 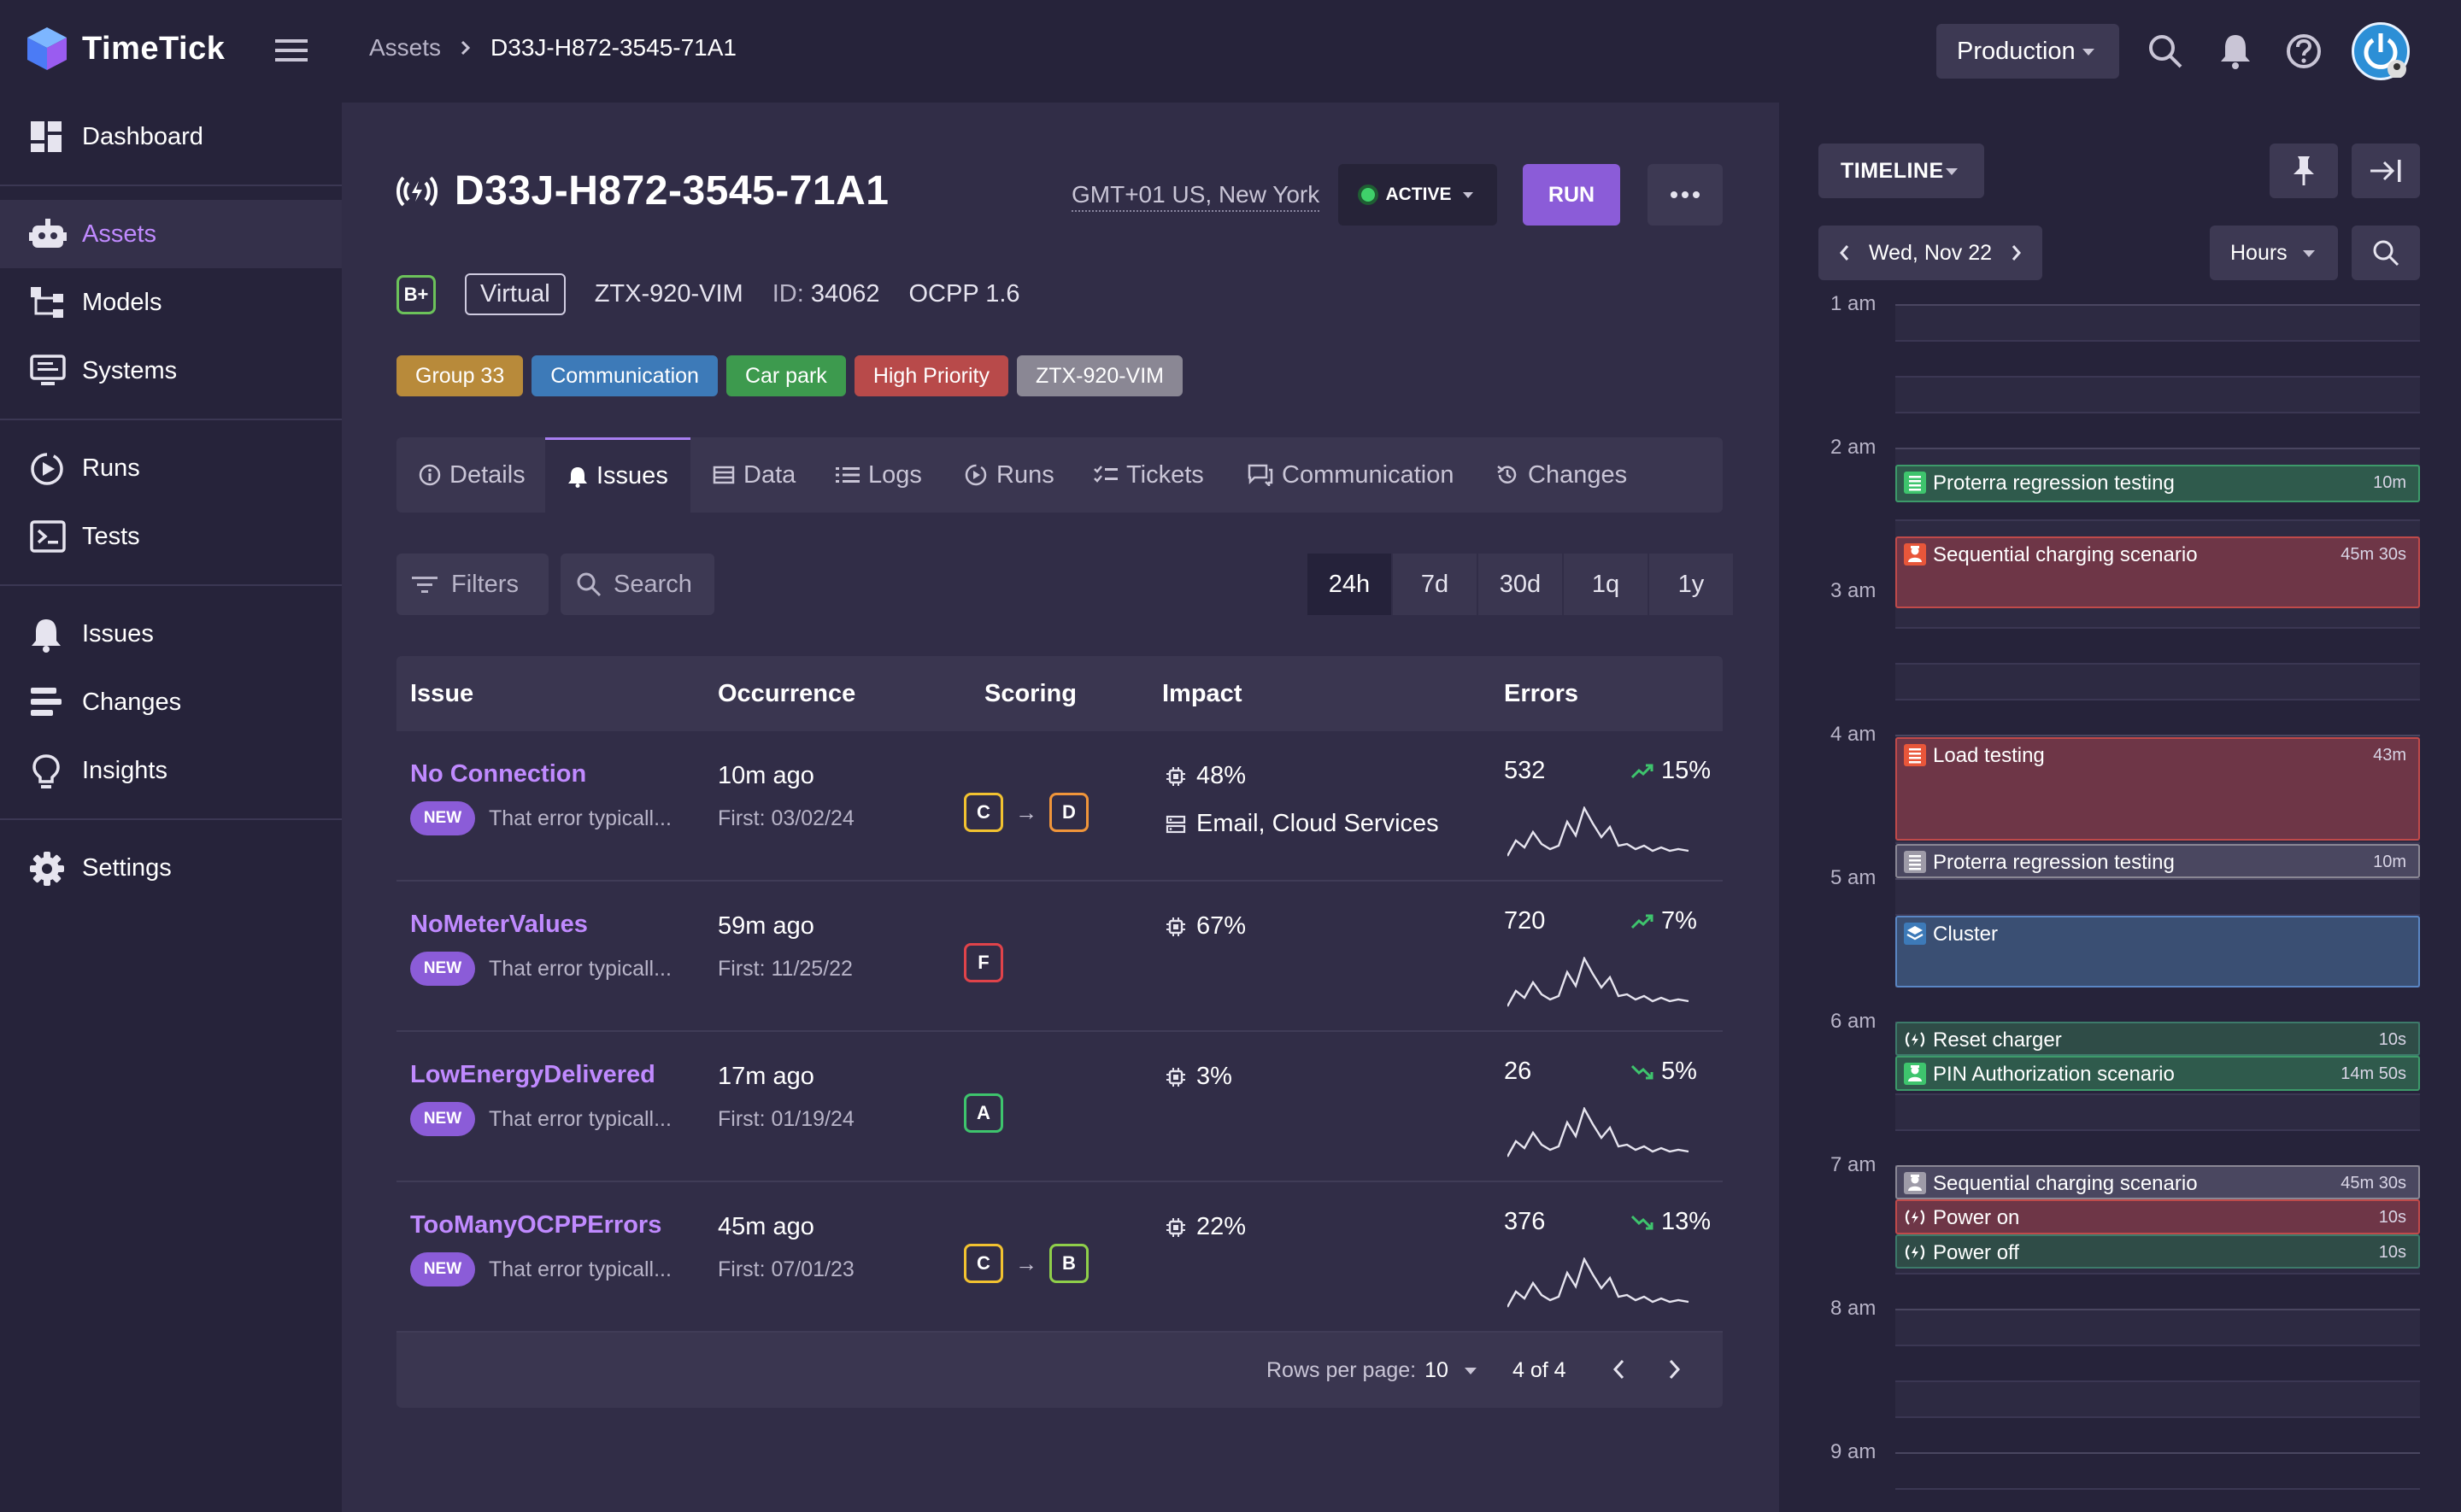 I want to click on range-option-7d: 7d, so click(x=1435, y=584).